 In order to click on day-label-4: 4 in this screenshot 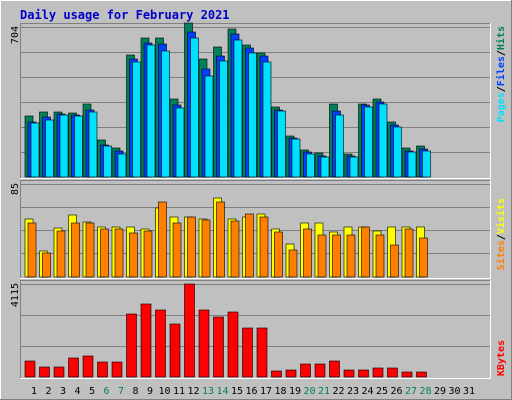, I will do `click(77, 391)`.